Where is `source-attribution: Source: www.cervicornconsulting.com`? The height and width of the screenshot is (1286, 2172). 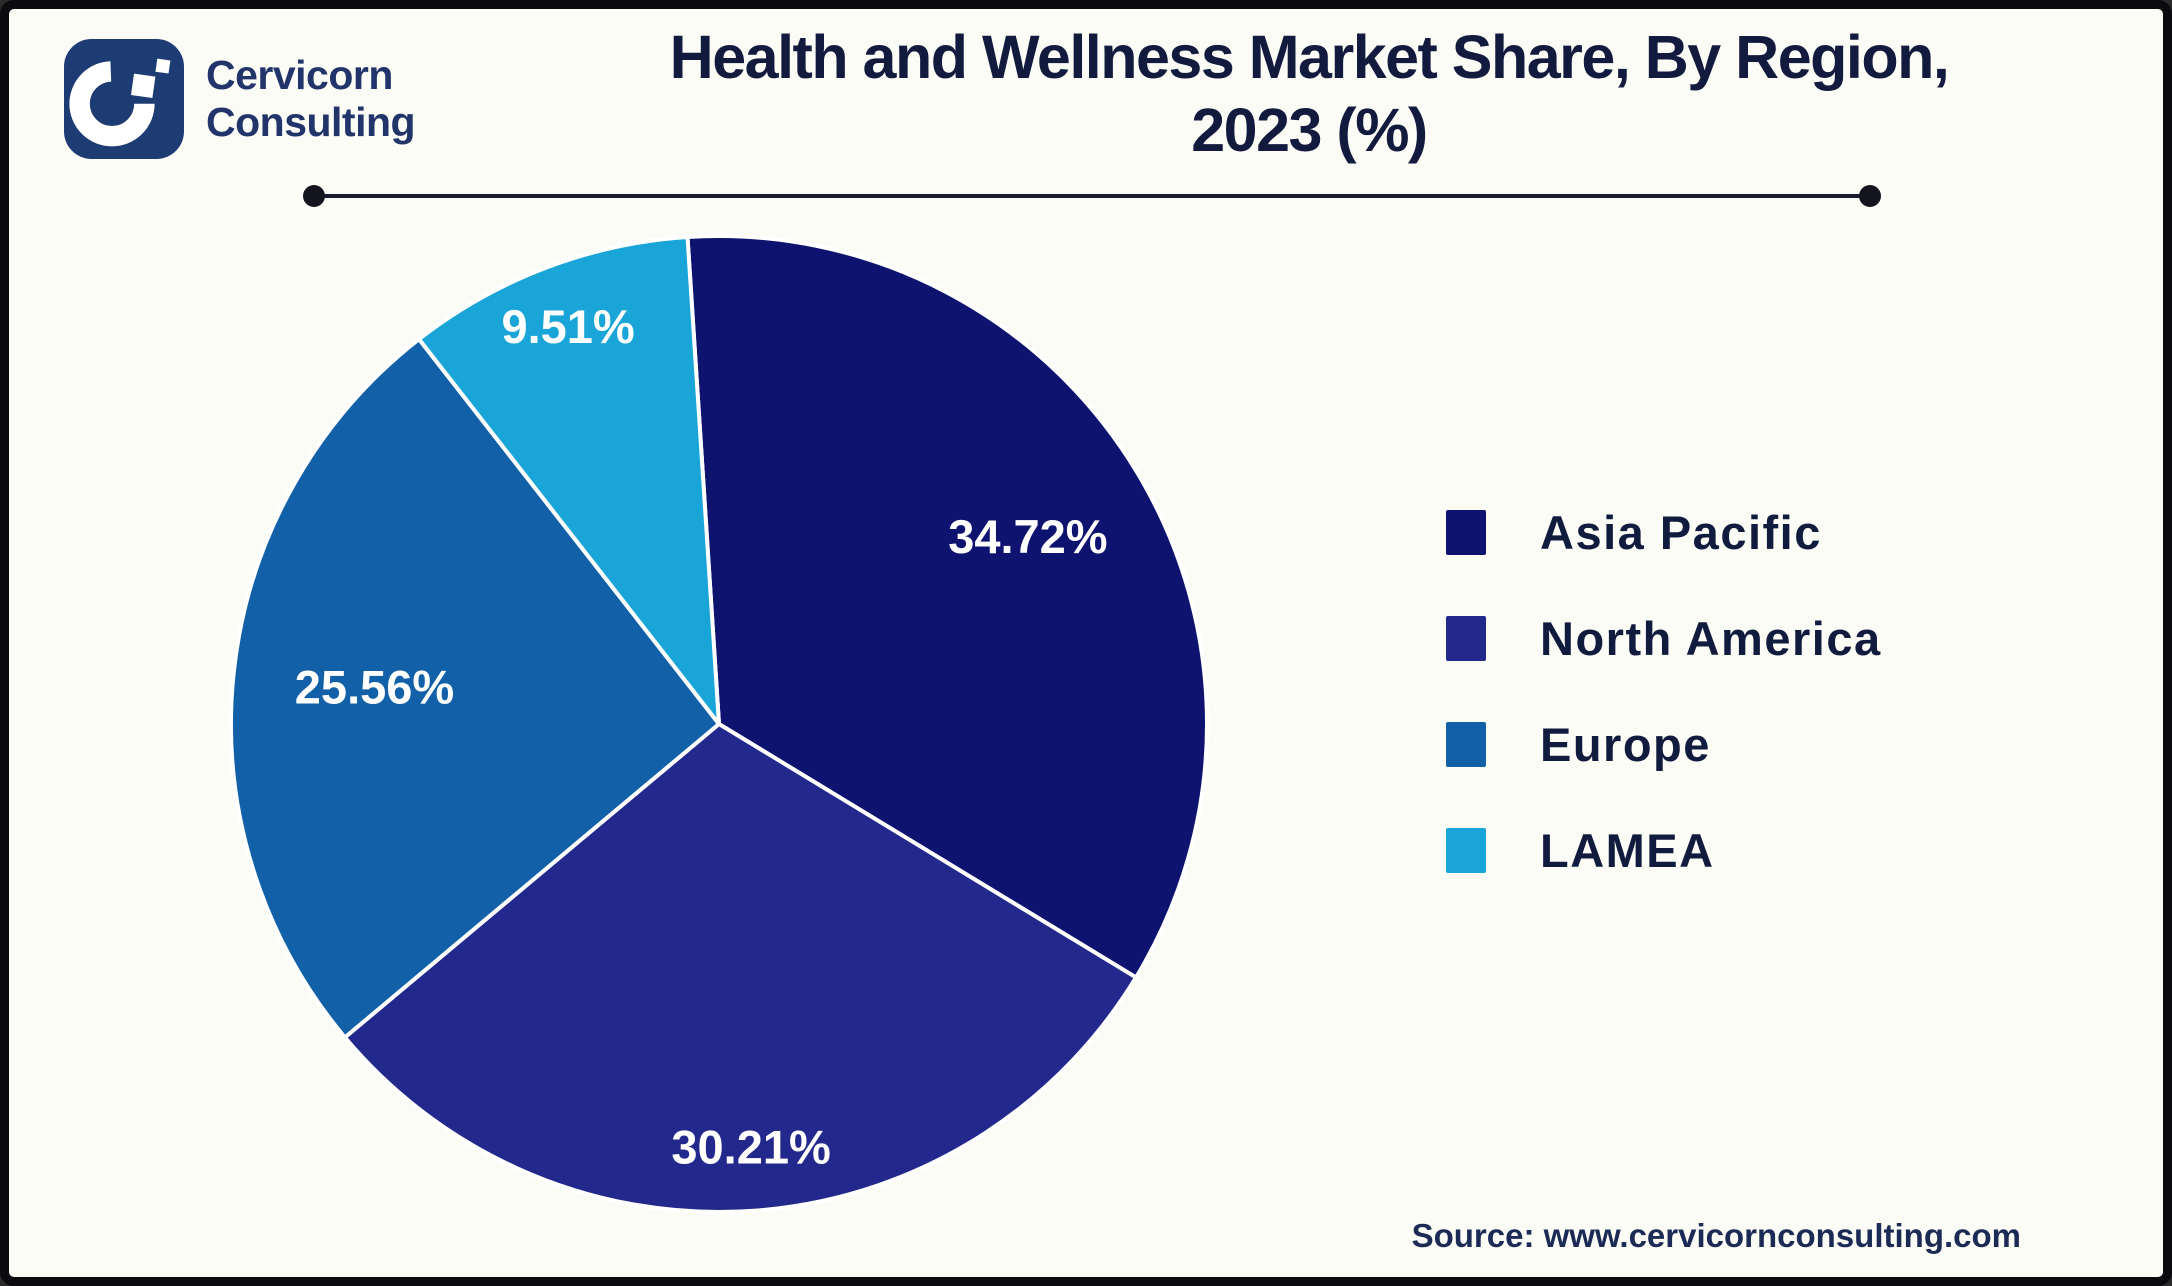 source-attribution: Source: www.cervicornconsulting.com is located at coordinates (1716, 1235).